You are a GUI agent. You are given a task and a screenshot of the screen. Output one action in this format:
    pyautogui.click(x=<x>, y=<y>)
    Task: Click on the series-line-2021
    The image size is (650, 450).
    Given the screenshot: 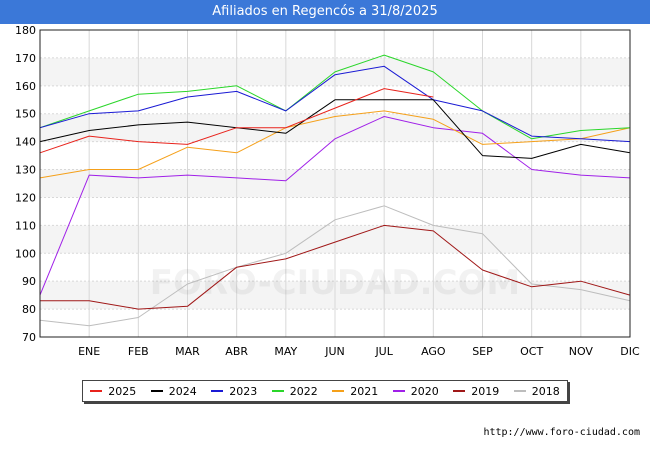 What is the action you would take?
    pyautogui.click(x=335, y=144)
    